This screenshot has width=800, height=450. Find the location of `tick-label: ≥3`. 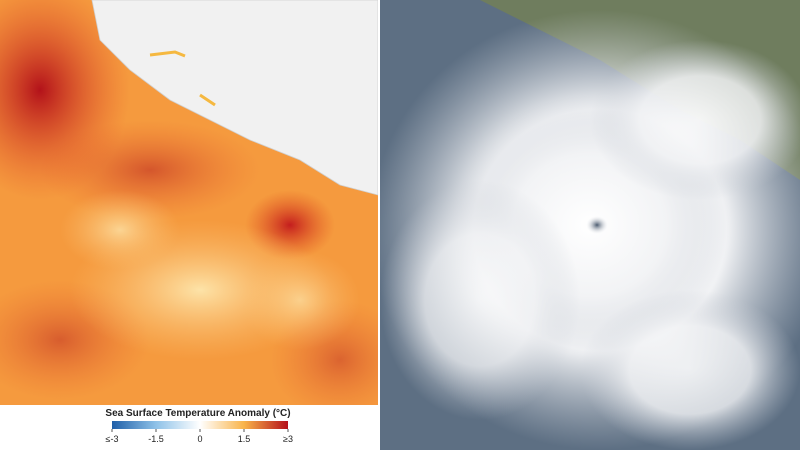

tick-label: ≥3 is located at coordinates (288, 439).